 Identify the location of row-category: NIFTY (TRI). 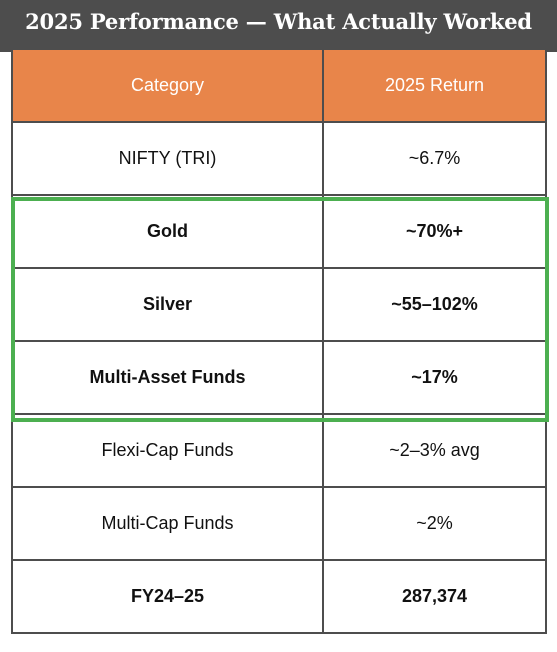
(167, 158).